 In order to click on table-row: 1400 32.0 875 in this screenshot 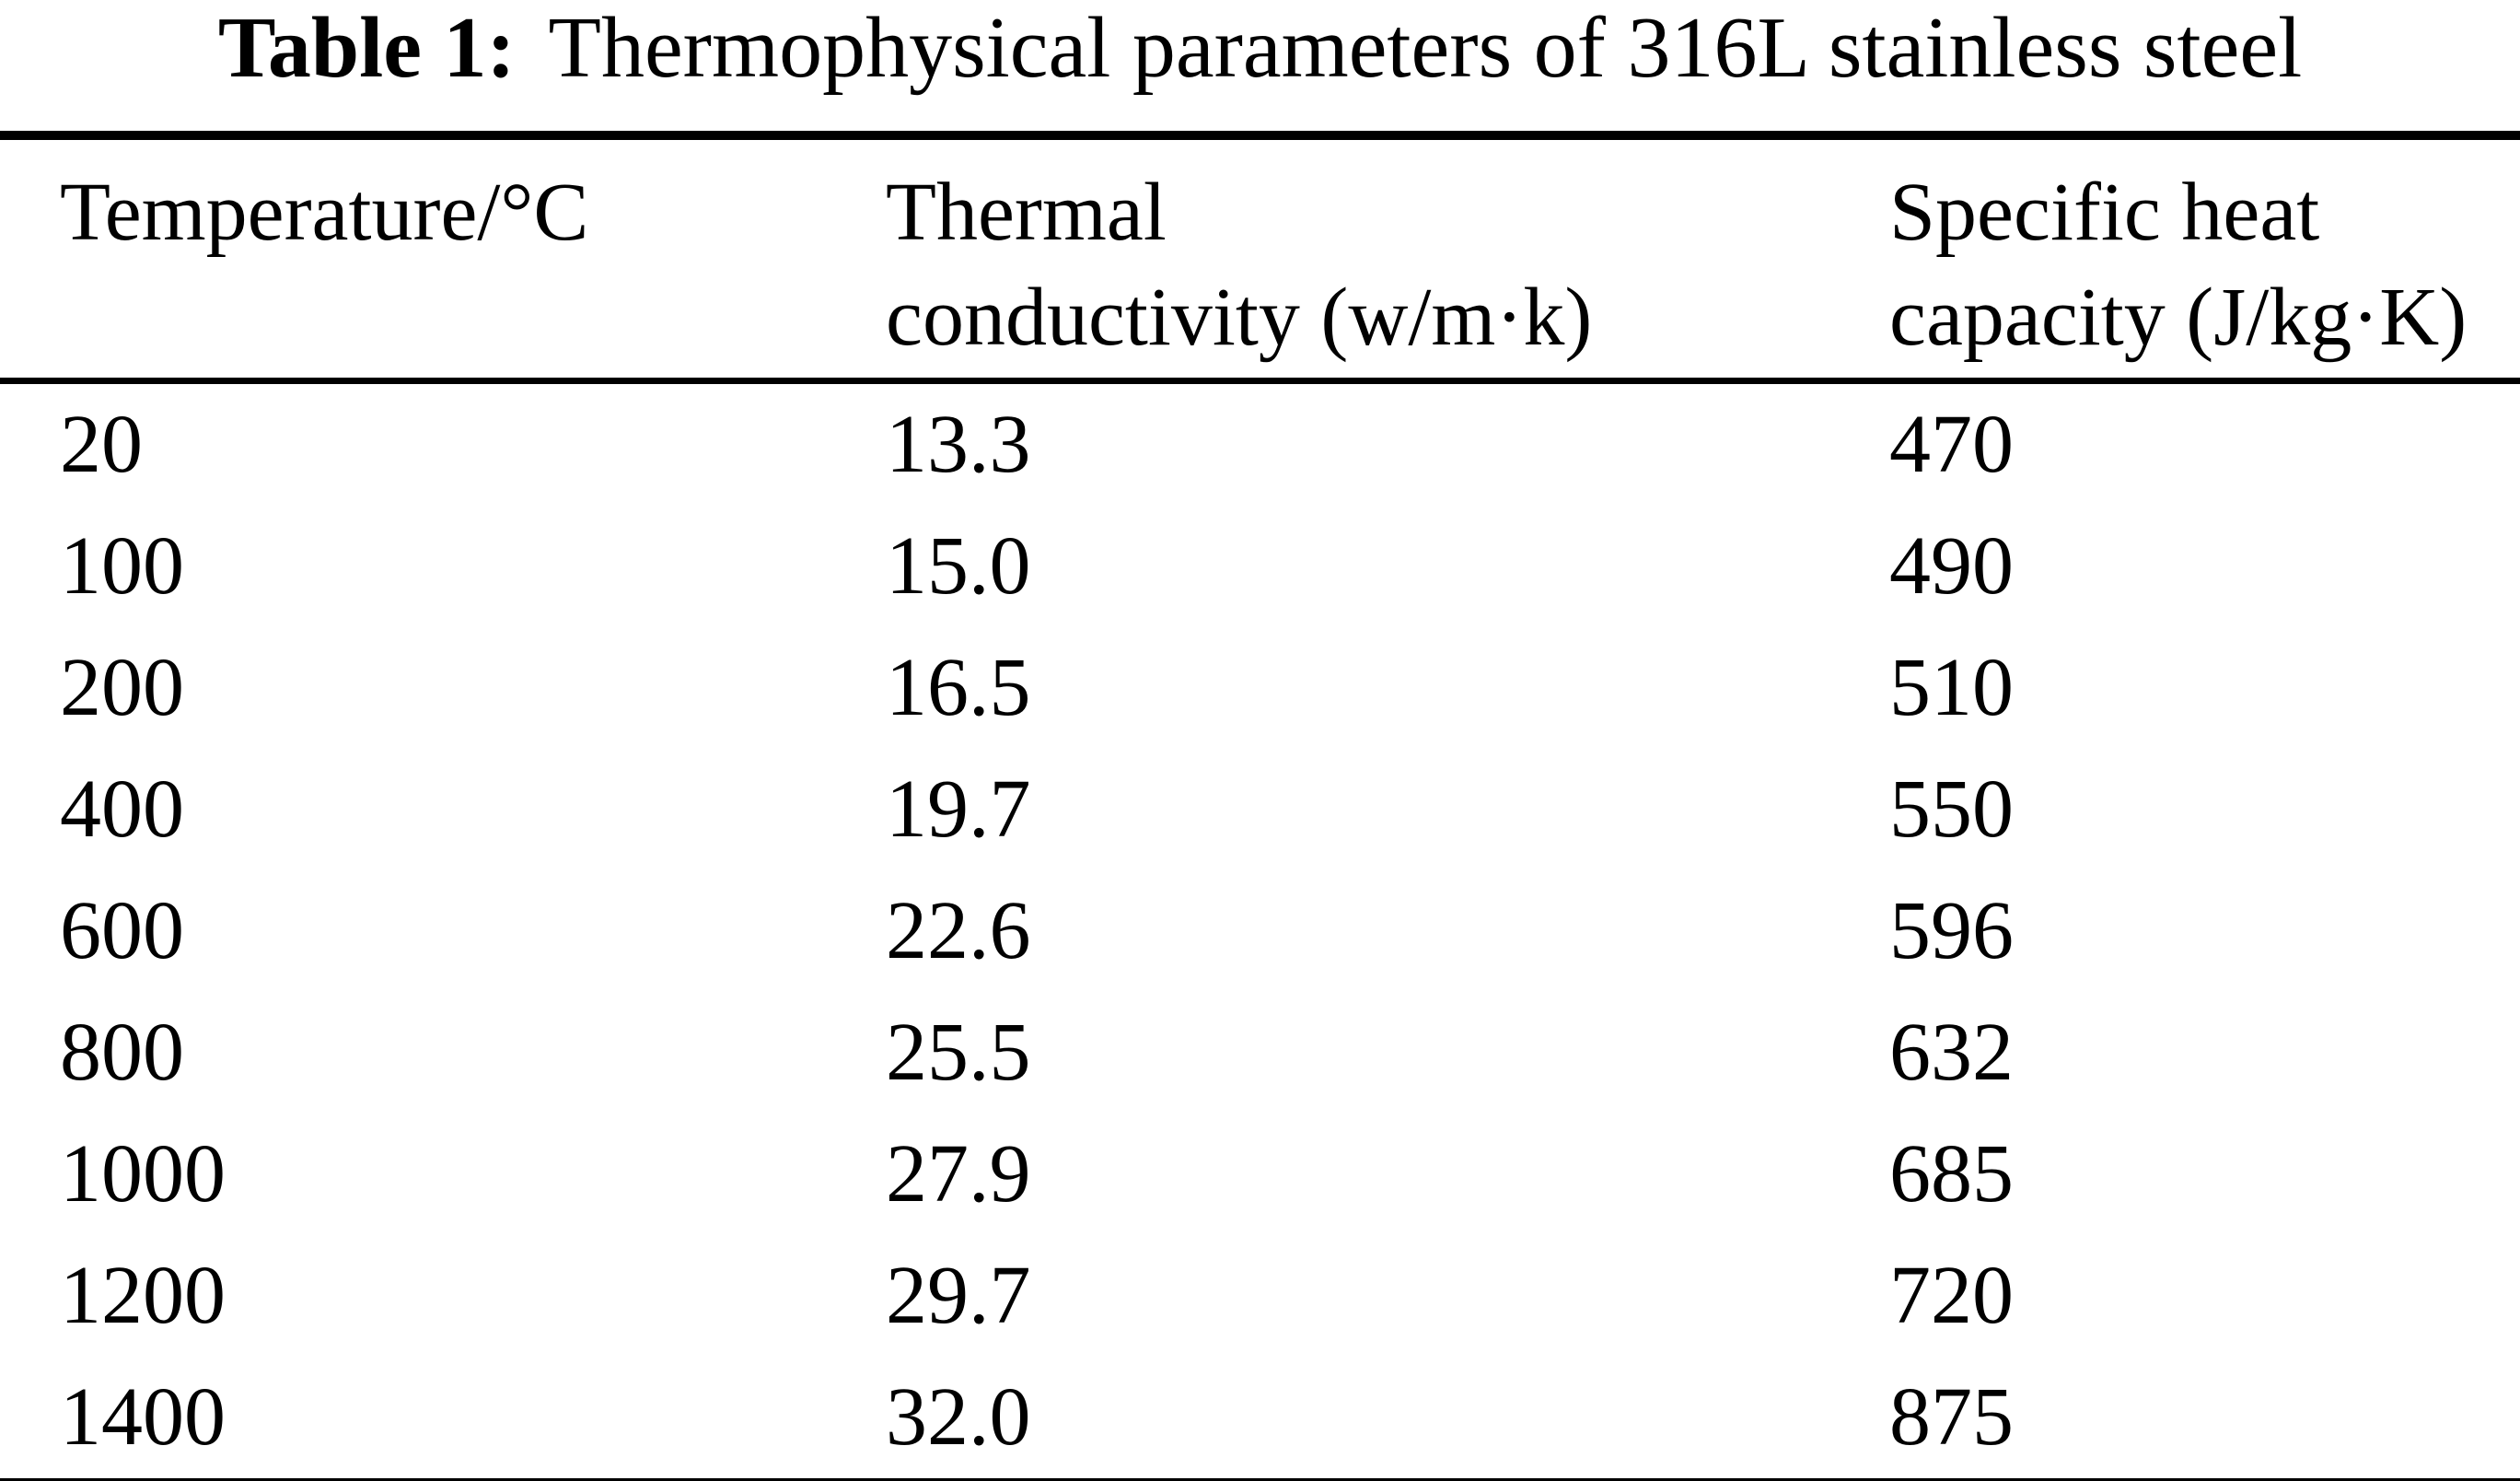, I will do `click(1260, 1419)`.